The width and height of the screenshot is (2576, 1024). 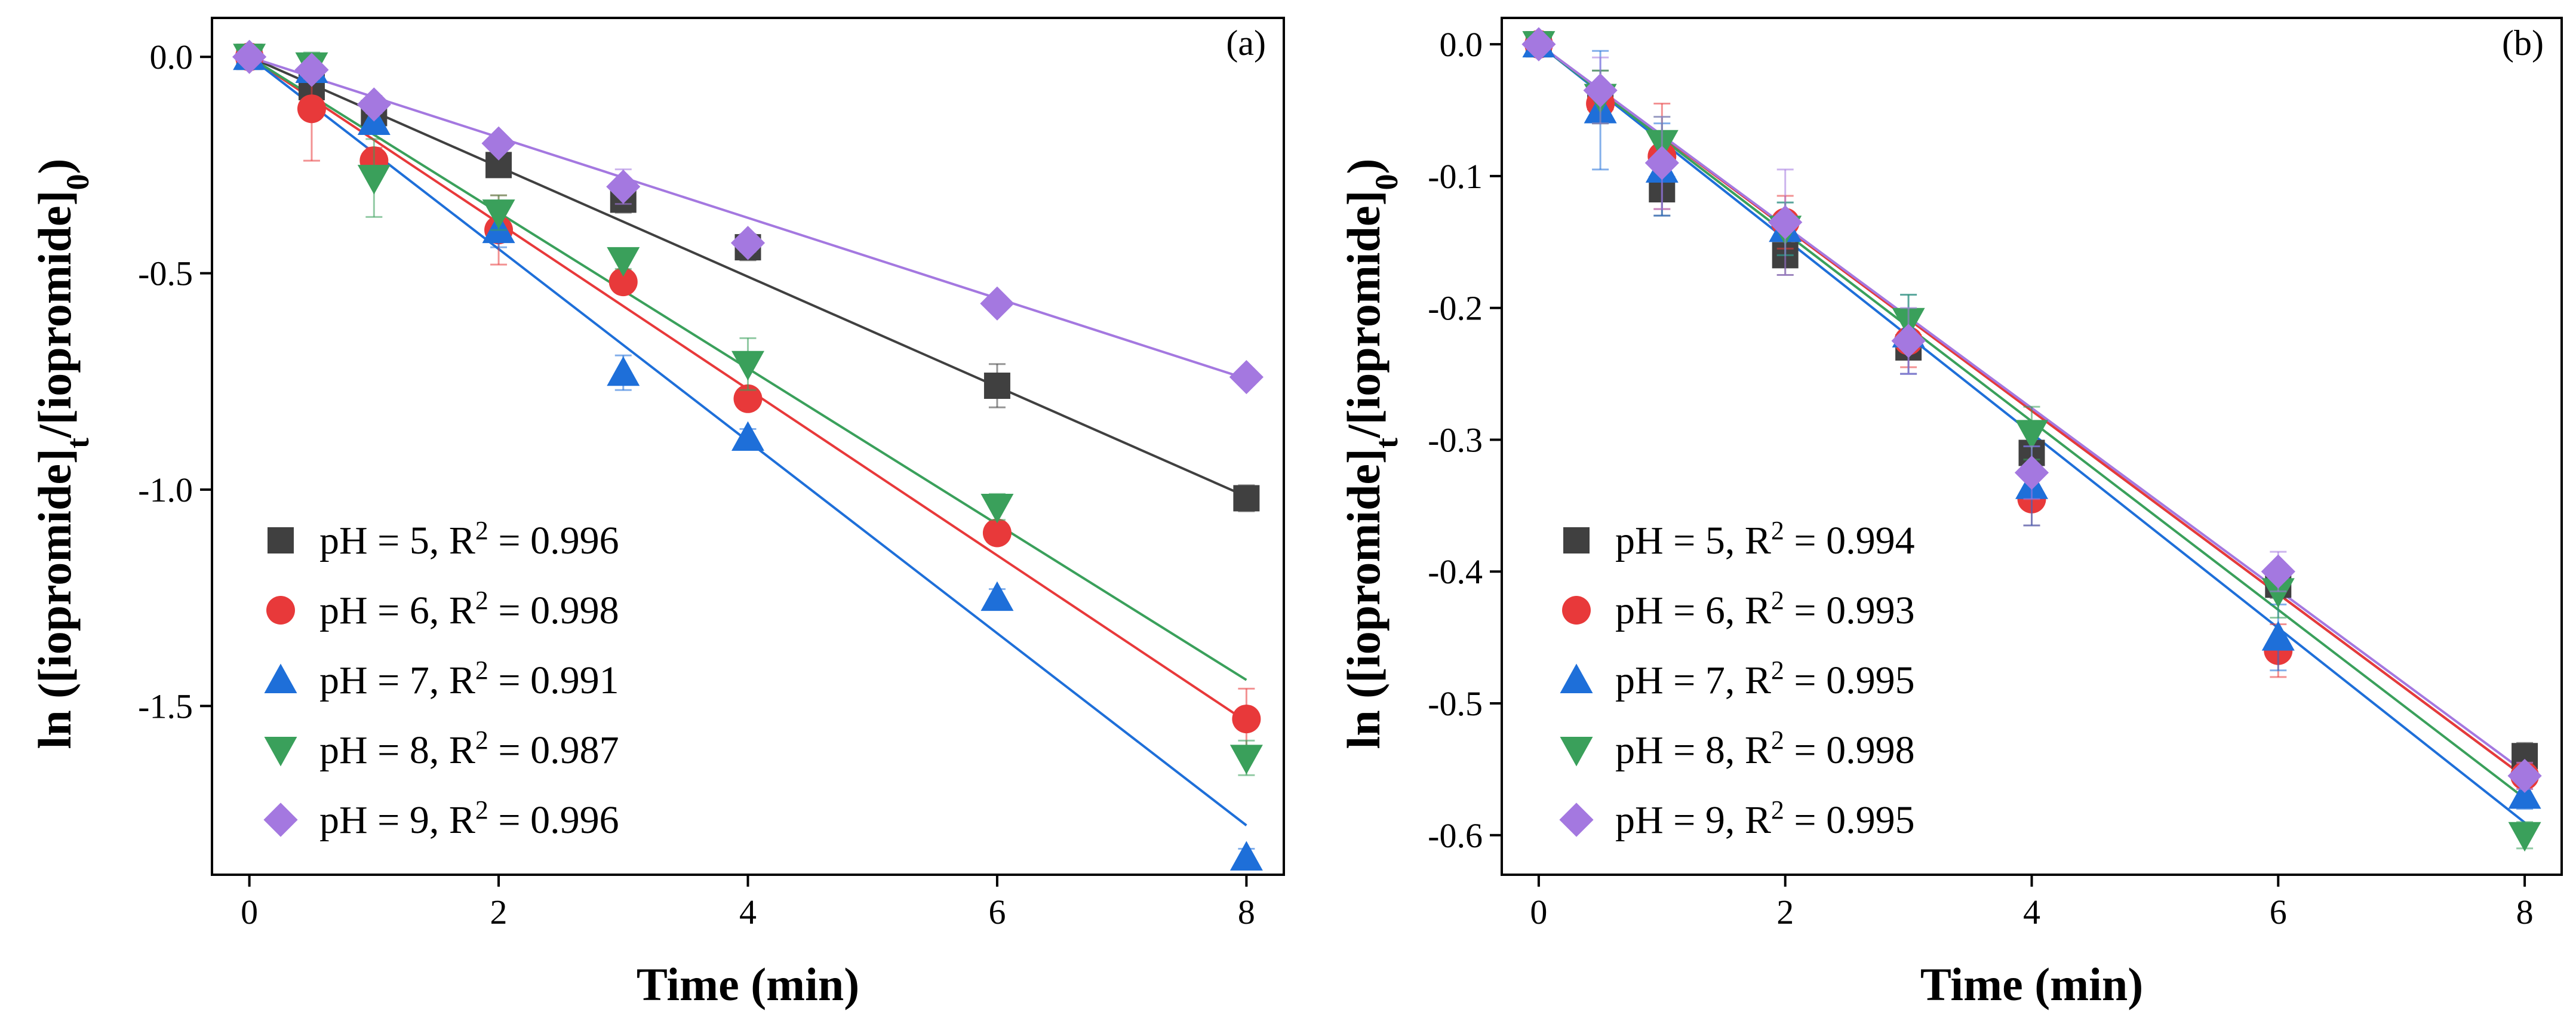 I want to click on legend-entry: pH = 6, R2 = 0.998, so click(x=469, y=609).